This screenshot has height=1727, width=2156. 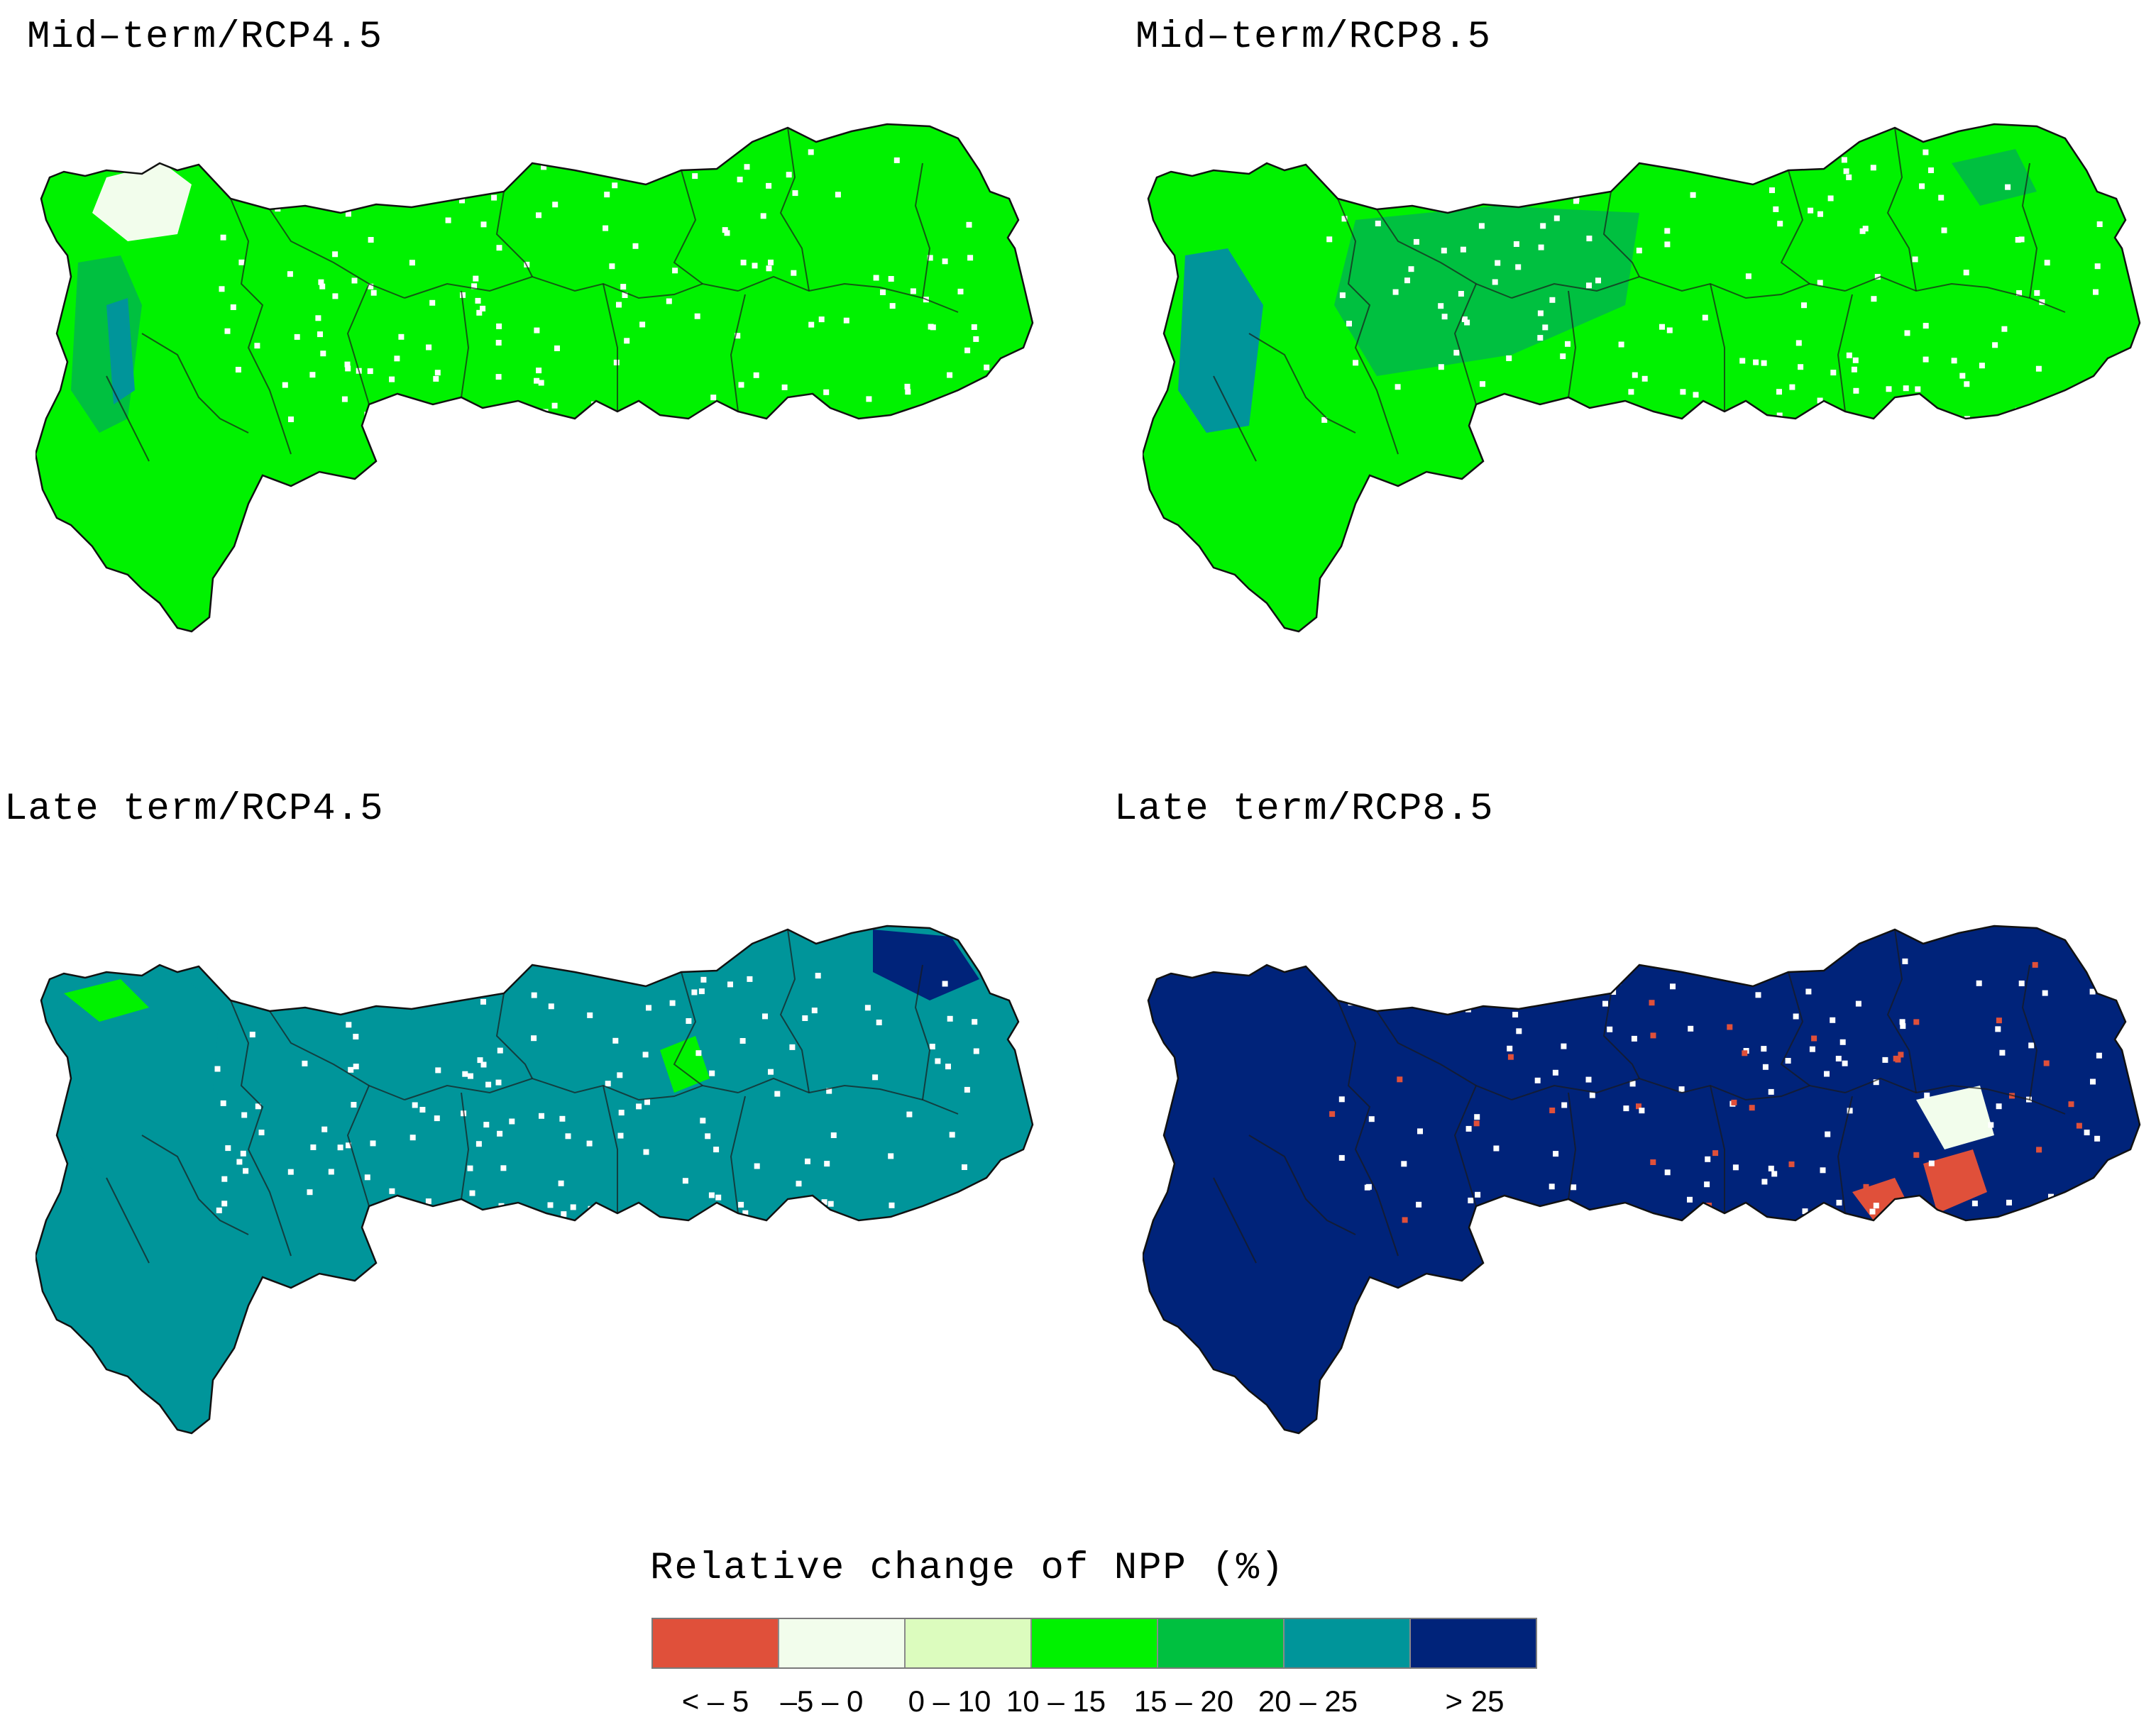 I want to click on region-base, so click(x=1642, y=1179).